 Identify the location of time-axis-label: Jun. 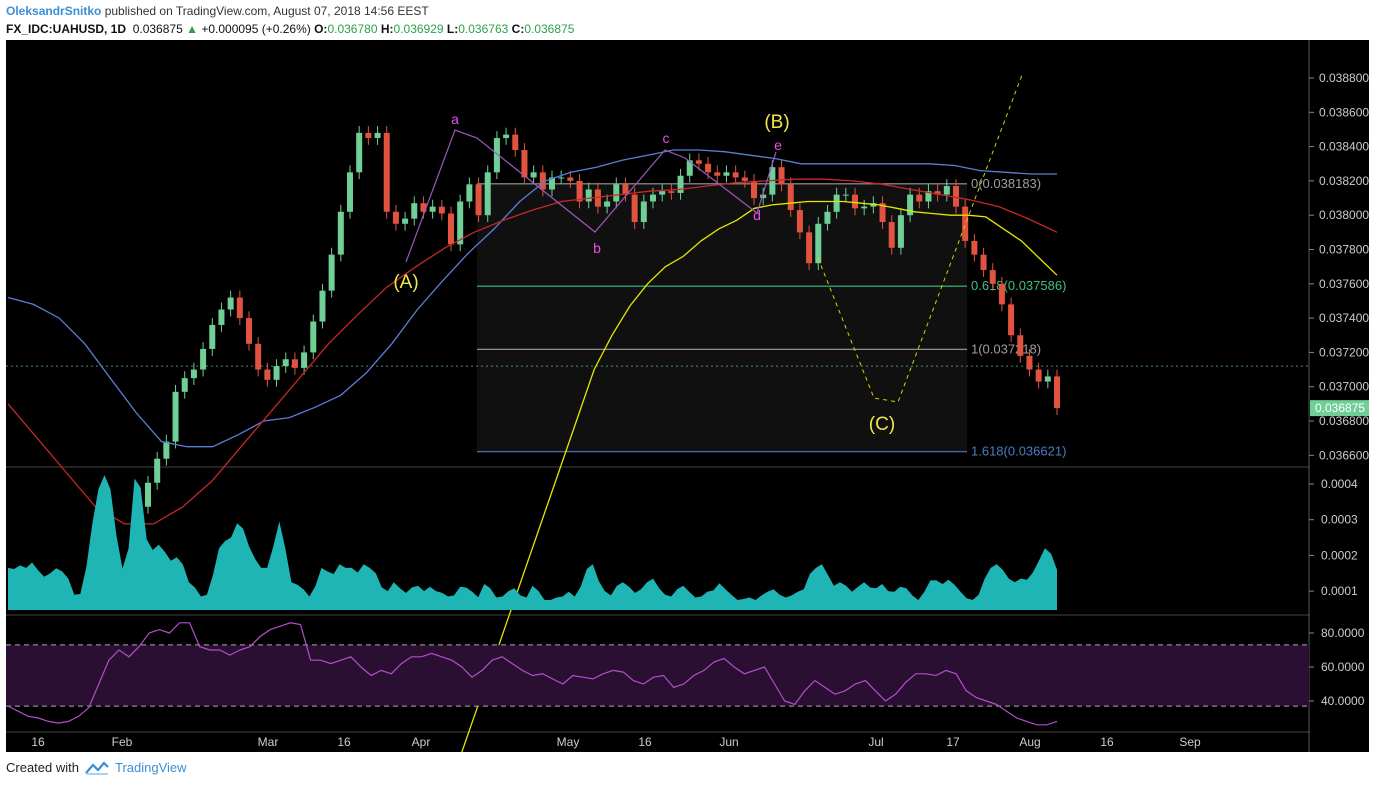
(728, 742).